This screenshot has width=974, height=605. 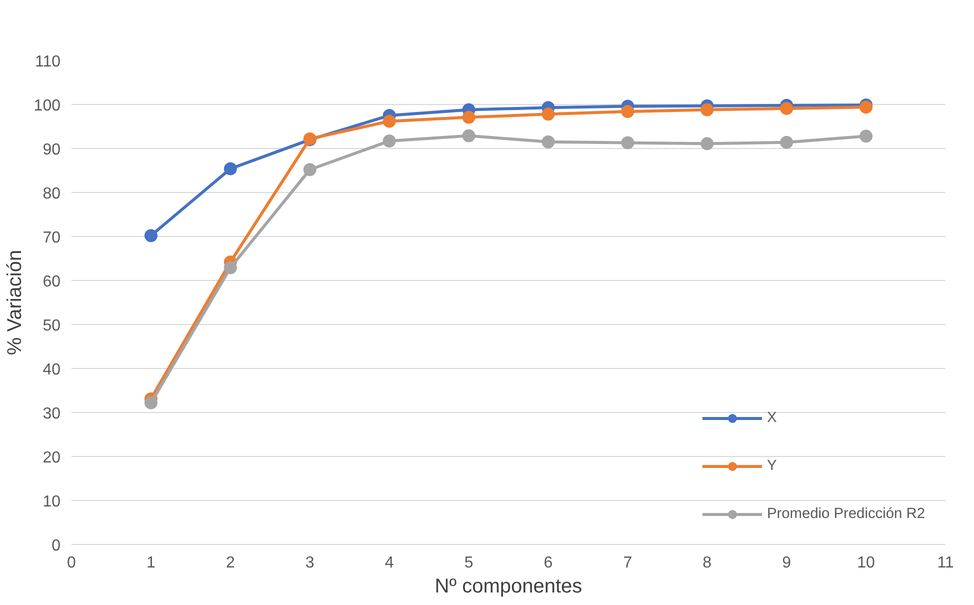 What do you see at coordinates (389, 563) in the screenshot?
I see `x-tick-label: 4` at bounding box center [389, 563].